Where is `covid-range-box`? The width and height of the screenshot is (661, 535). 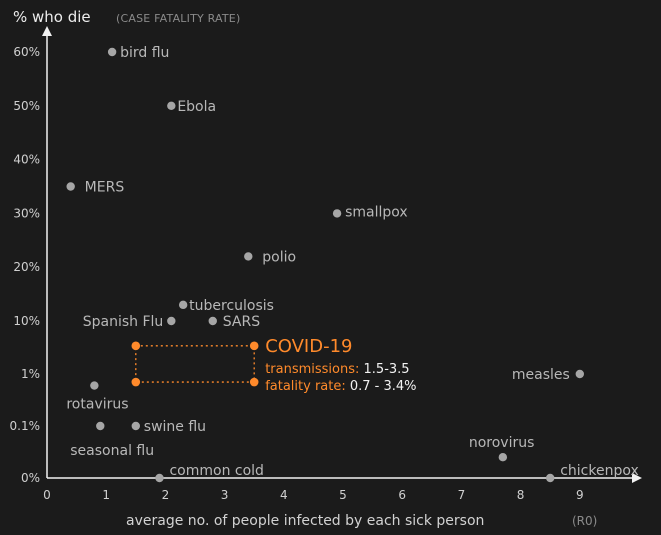
covid-range-box is located at coordinates (195, 364).